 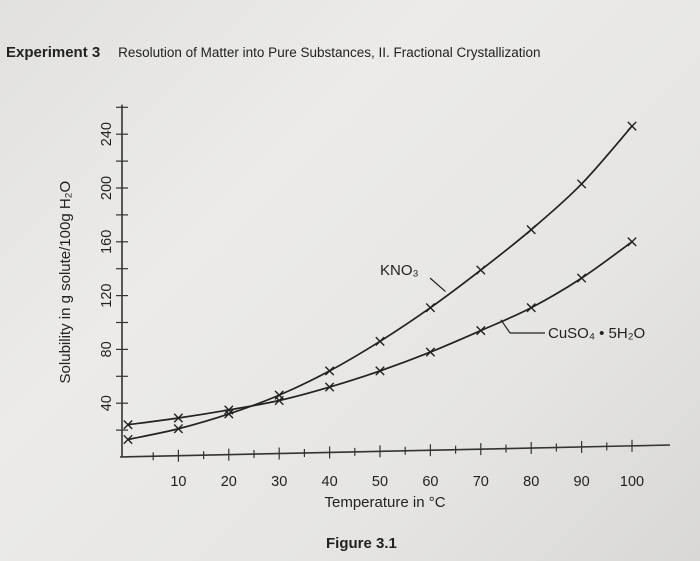 What do you see at coordinates (385, 502) in the screenshot?
I see `x-axis-label: Temperature in °C` at bounding box center [385, 502].